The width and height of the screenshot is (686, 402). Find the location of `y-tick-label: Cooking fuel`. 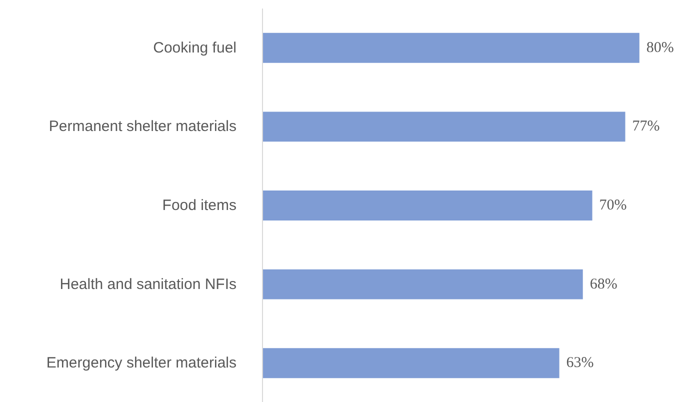

y-tick-label: Cooking fuel is located at coordinates (195, 47).